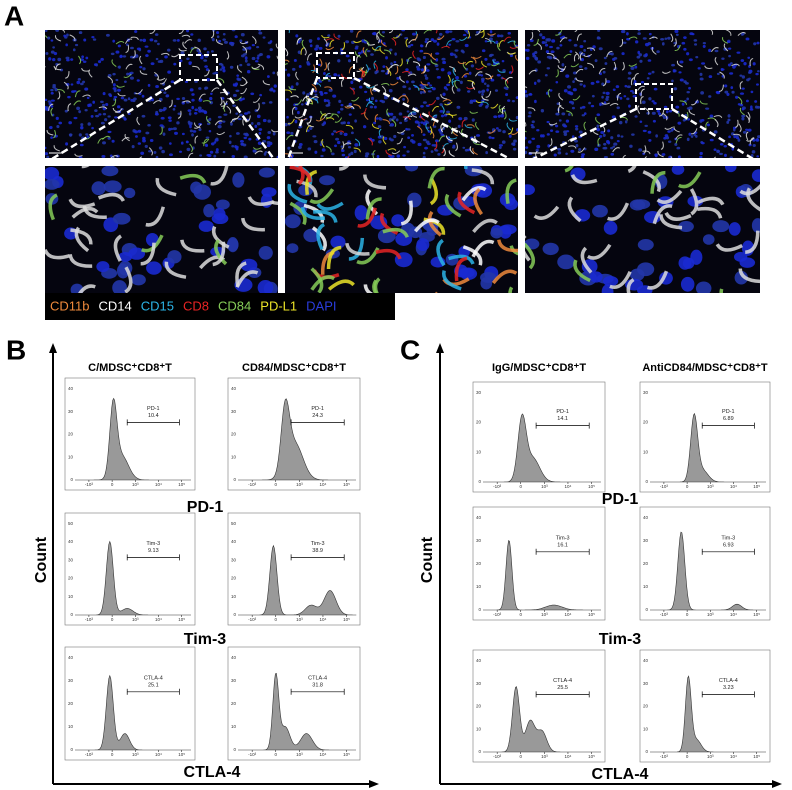  Describe the element at coordinates (71, 523) in the screenshot. I see `y-tick-label: 50` at that location.